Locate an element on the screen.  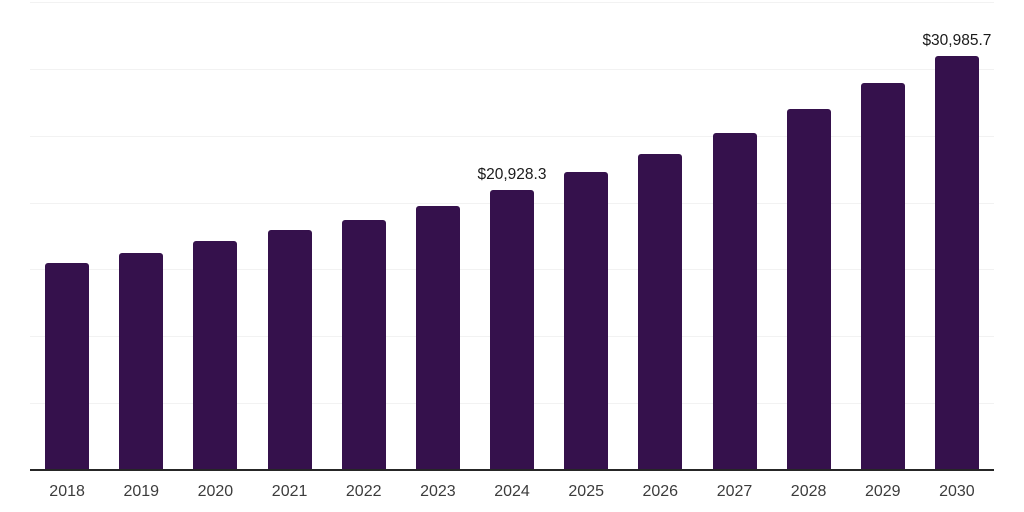
bar-2018 is located at coordinates (67, 366).